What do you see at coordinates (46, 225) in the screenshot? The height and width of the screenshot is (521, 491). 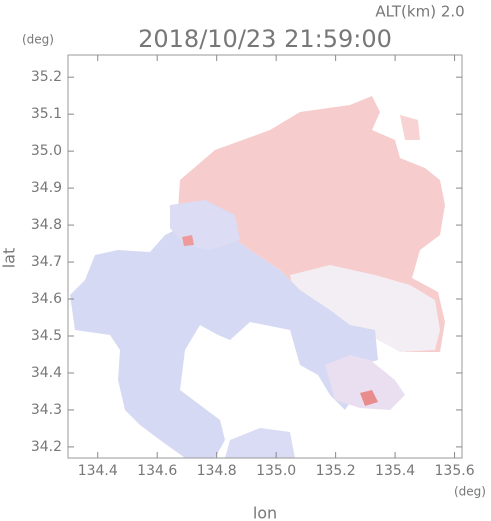 I see `y-tick-label: 34.8` at bounding box center [46, 225].